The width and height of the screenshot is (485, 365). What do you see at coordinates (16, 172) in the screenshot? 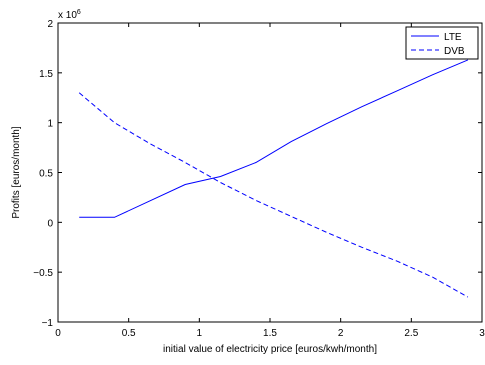
I see `y-axis-label: Profits [euros/month]` at bounding box center [16, 172].